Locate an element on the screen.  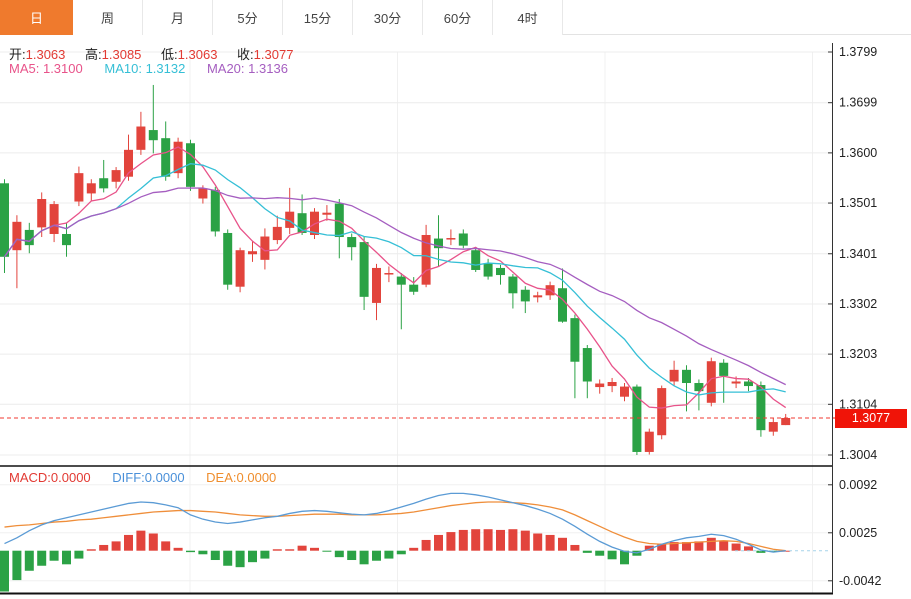
diff-value-readout: DIFF:0.0000 is located at coordinates (148, 477).